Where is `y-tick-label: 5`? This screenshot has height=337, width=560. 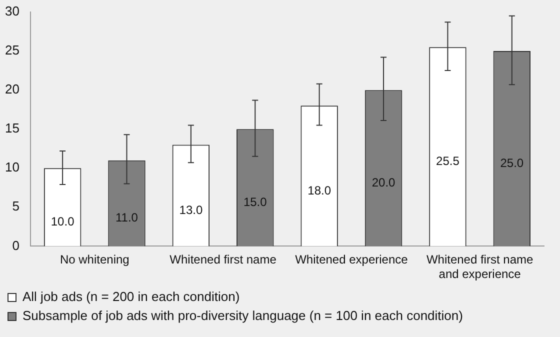 y-tick-label: 5 is located at coordinates (16, 206).